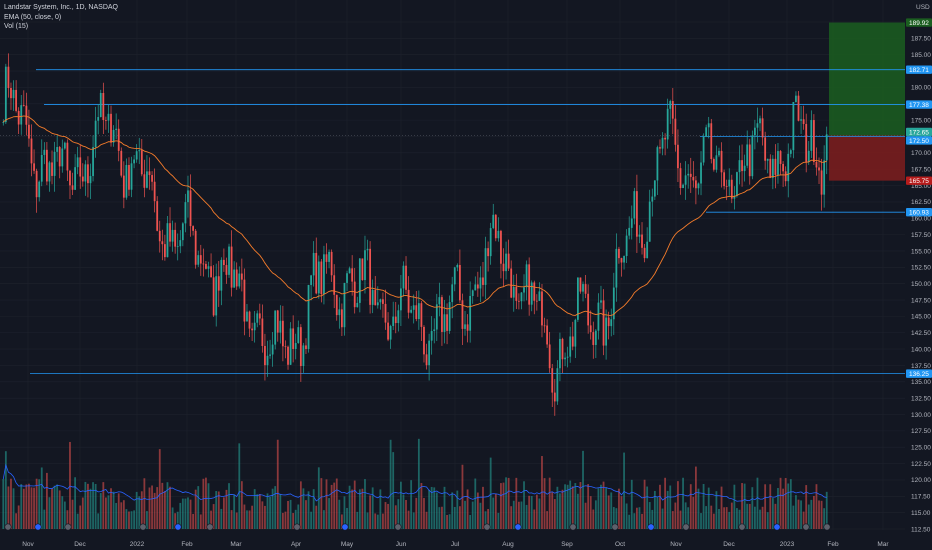  What do you see at coordinates (921, 300) in the screenshot?
I see `y-tick-label: 147.50` at bounding box center [921, 300].